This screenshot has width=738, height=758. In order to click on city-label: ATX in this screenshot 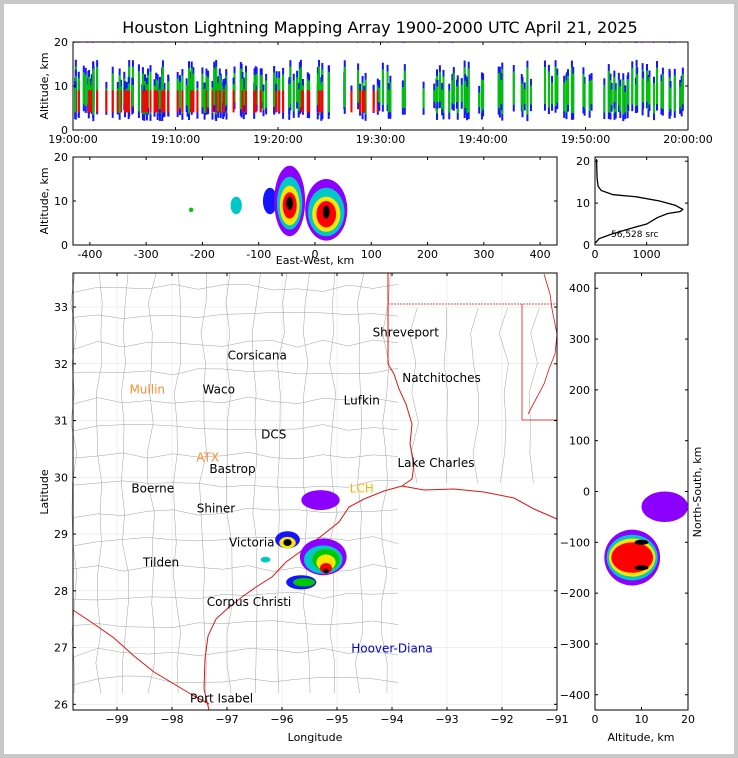, I will do `click(207, 457)`.